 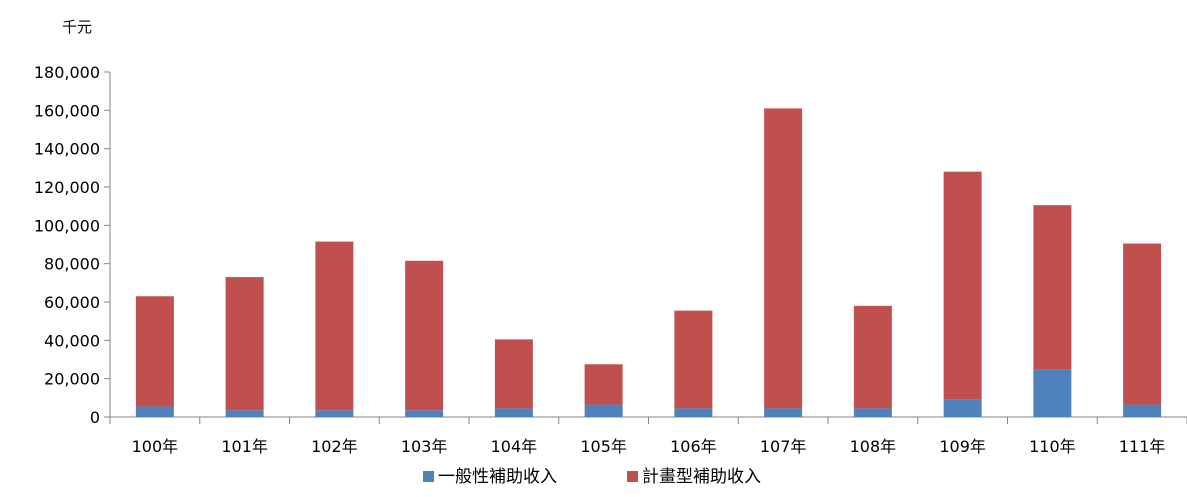 I want to click on x-tick-label: 100年, so click(x=155, y=446).